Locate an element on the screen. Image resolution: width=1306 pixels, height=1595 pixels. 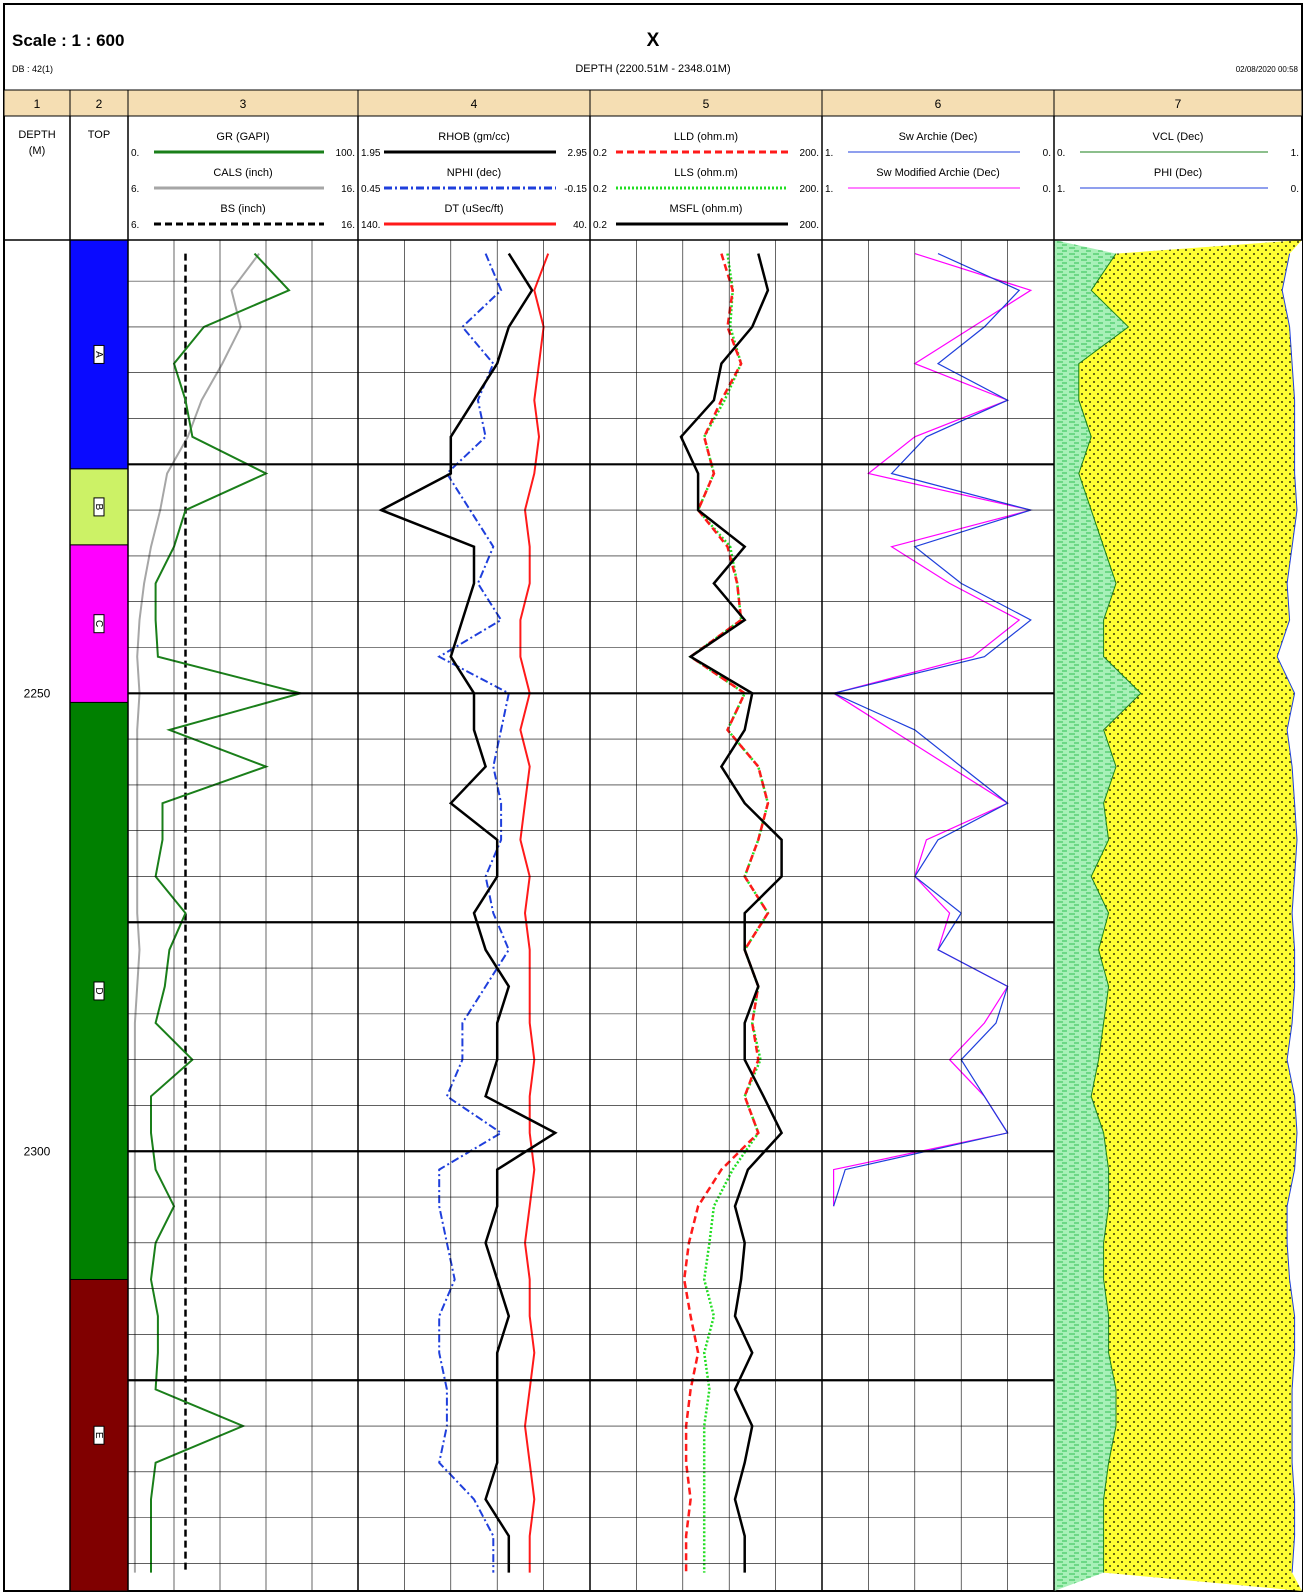
depth-range-label: DEPTH (2200.51M - 2348.01M) is located at coordinates (652, 69).